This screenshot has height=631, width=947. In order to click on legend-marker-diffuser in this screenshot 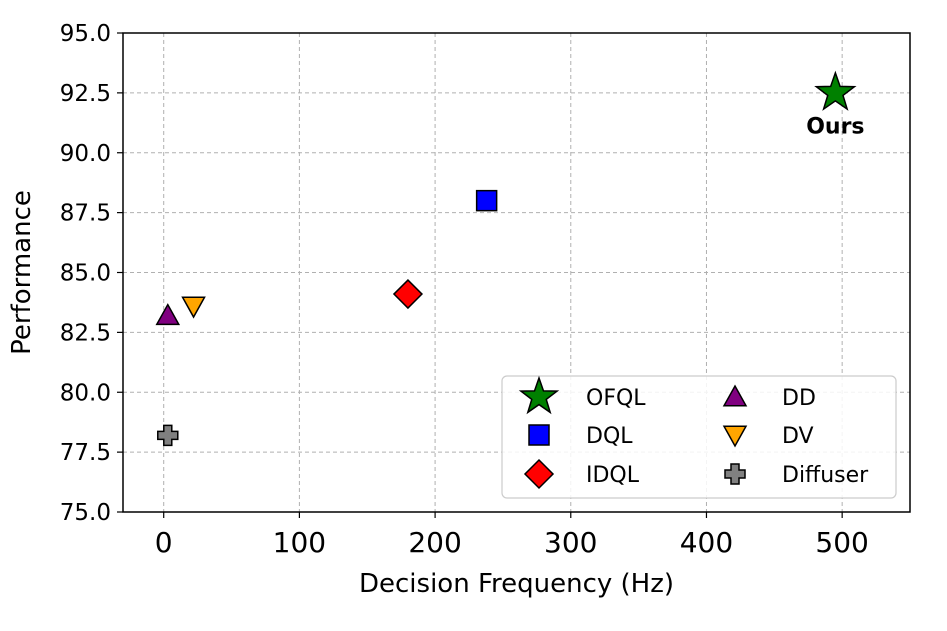, I will do `click(735, 474)`.